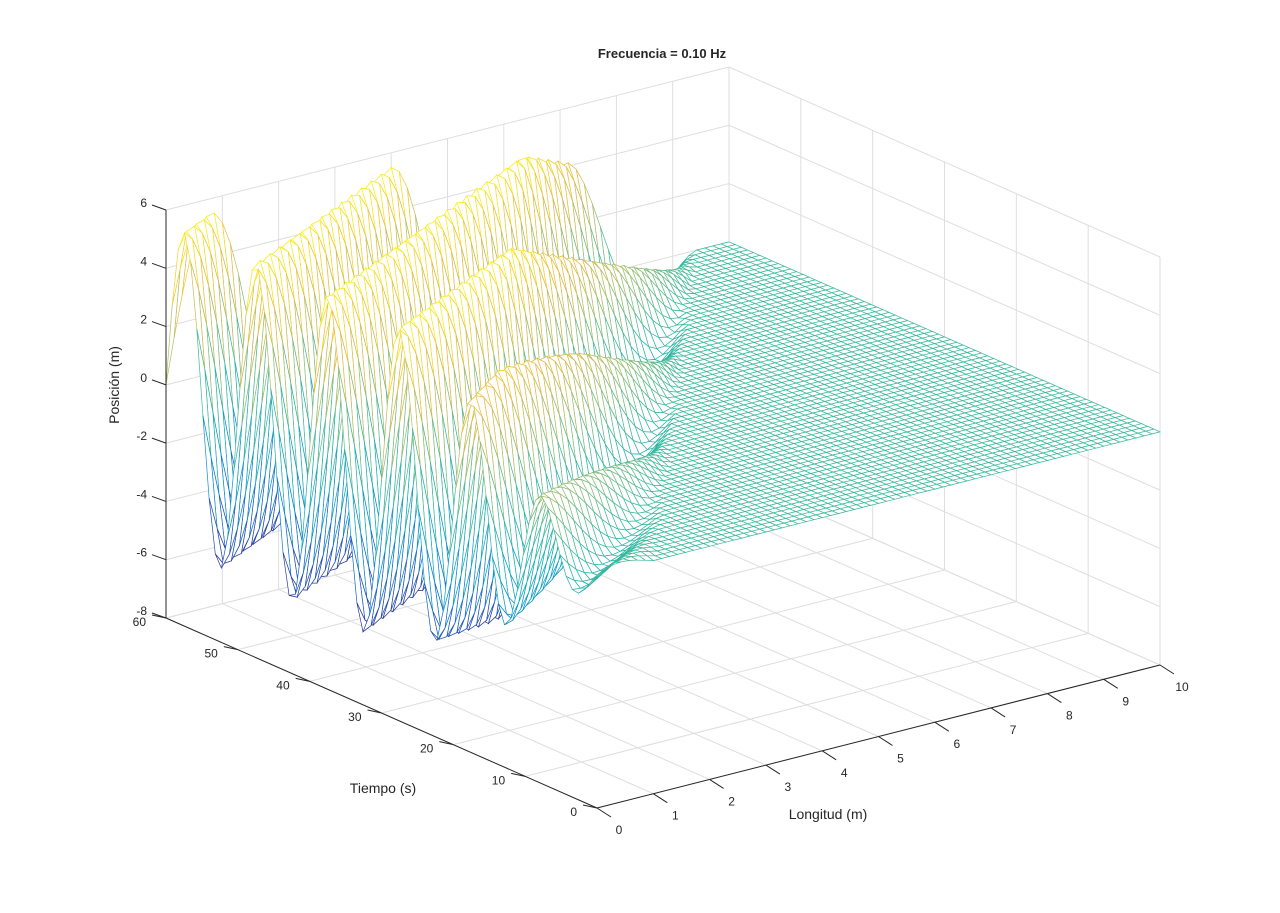  What do you see at coordinates (788, 787) in the screenshot?
I see `x-tick-label: 3` at bounding box center [788, 787].